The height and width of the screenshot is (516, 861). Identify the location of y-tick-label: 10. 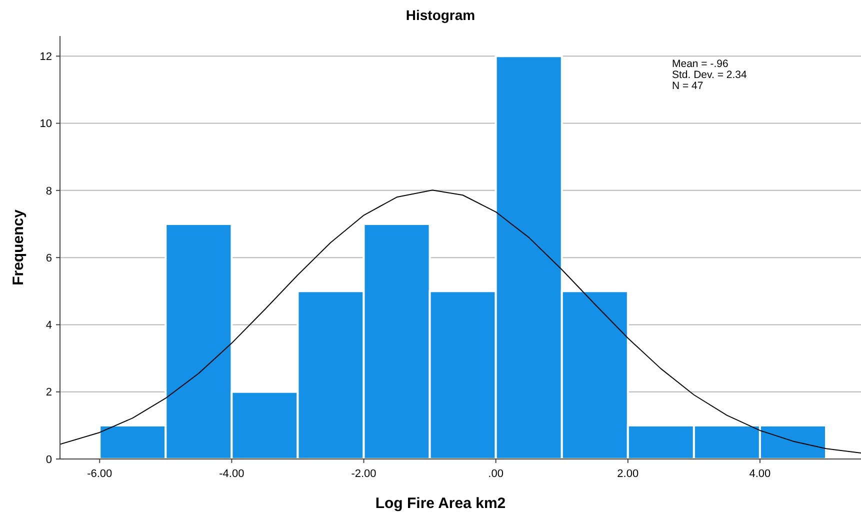
(46, 124).